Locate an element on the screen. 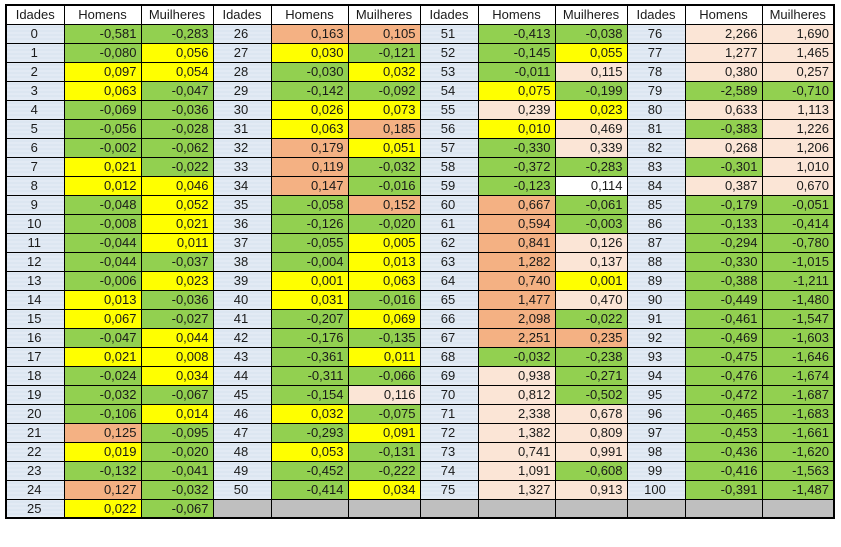  cell-muilheres: 1,690 is located at coordinates (798, 33).